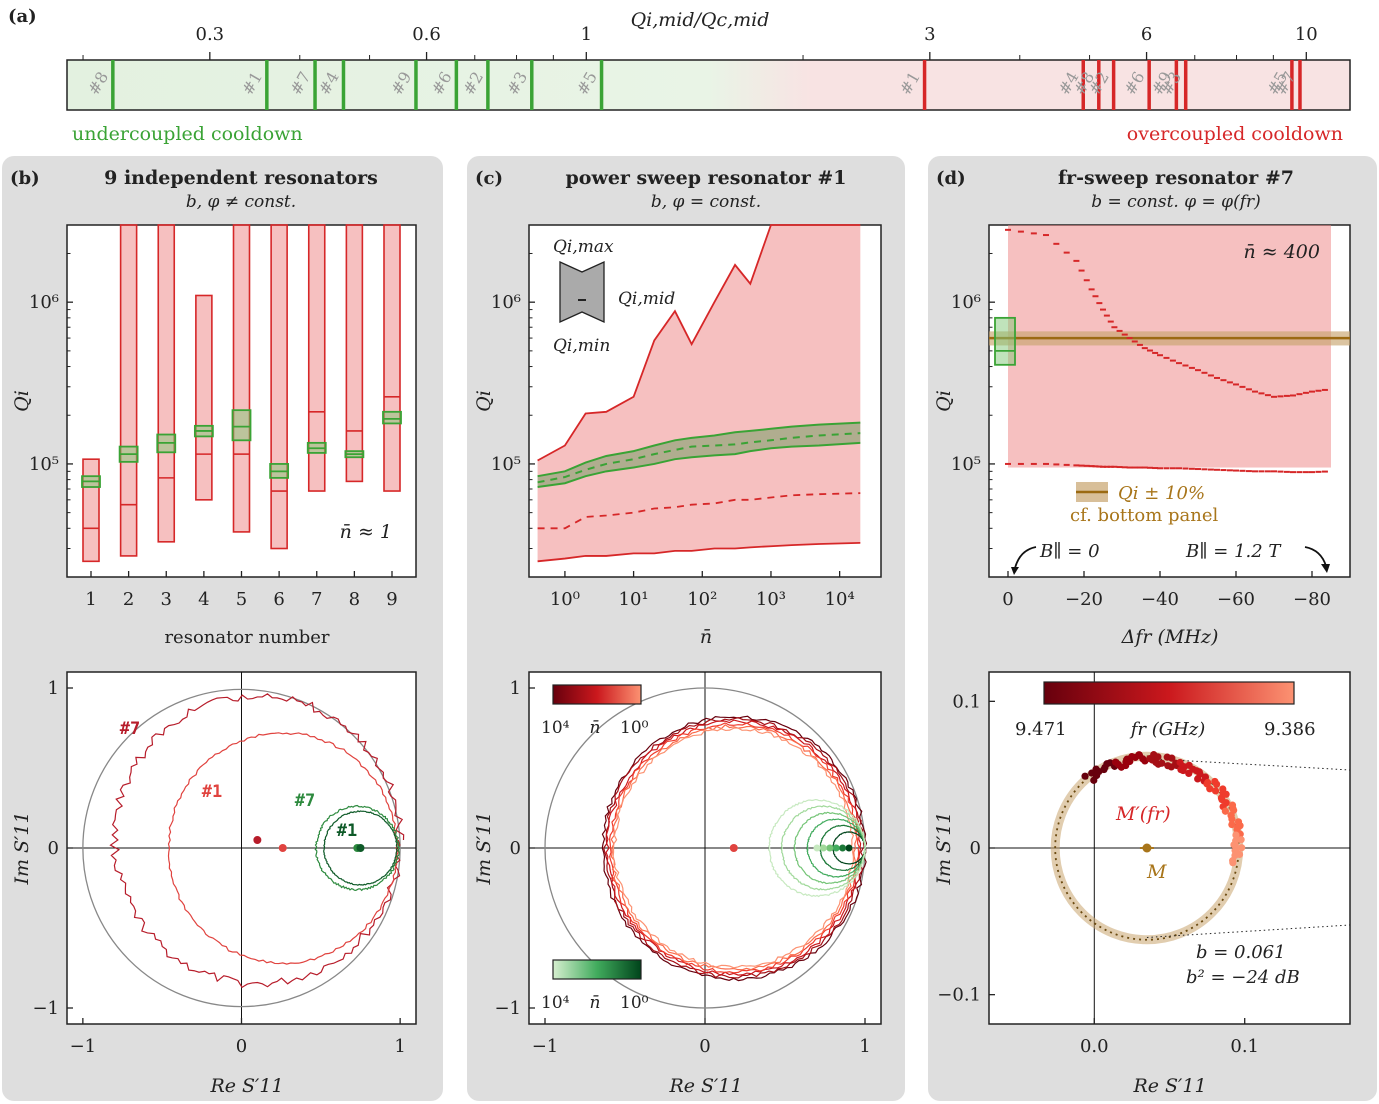 The height and width of the screenshot is (1104, 1379). Describe the element at coordinates (1306, 34) in the screenshot. I see `a-tick-label: 10` at that location.